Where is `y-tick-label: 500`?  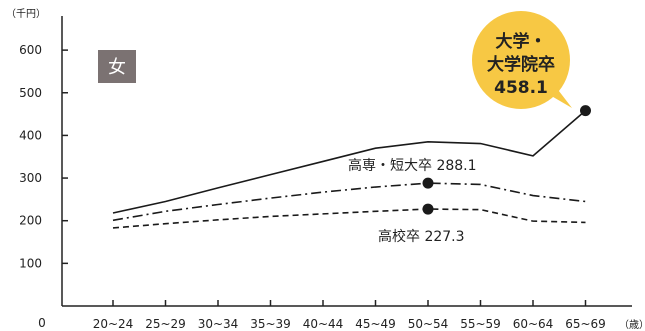 y-tick-label: 500 is located at coordinates (30, 93).